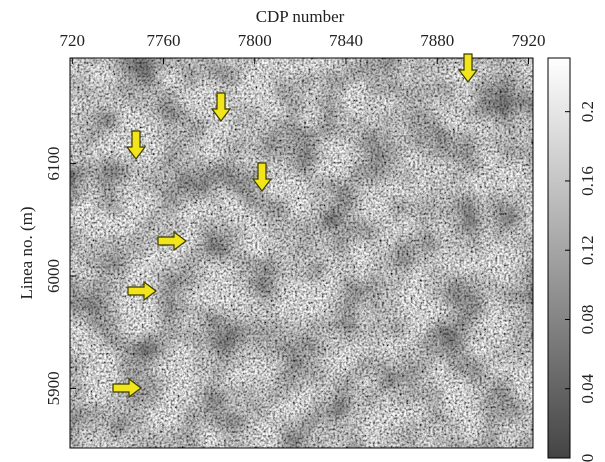 The width and height of the screenshot is (605, 462). Describe the element at coordinates (587, 458) in the screenshot. I see `colorbar-tick-label: 0` at that location.